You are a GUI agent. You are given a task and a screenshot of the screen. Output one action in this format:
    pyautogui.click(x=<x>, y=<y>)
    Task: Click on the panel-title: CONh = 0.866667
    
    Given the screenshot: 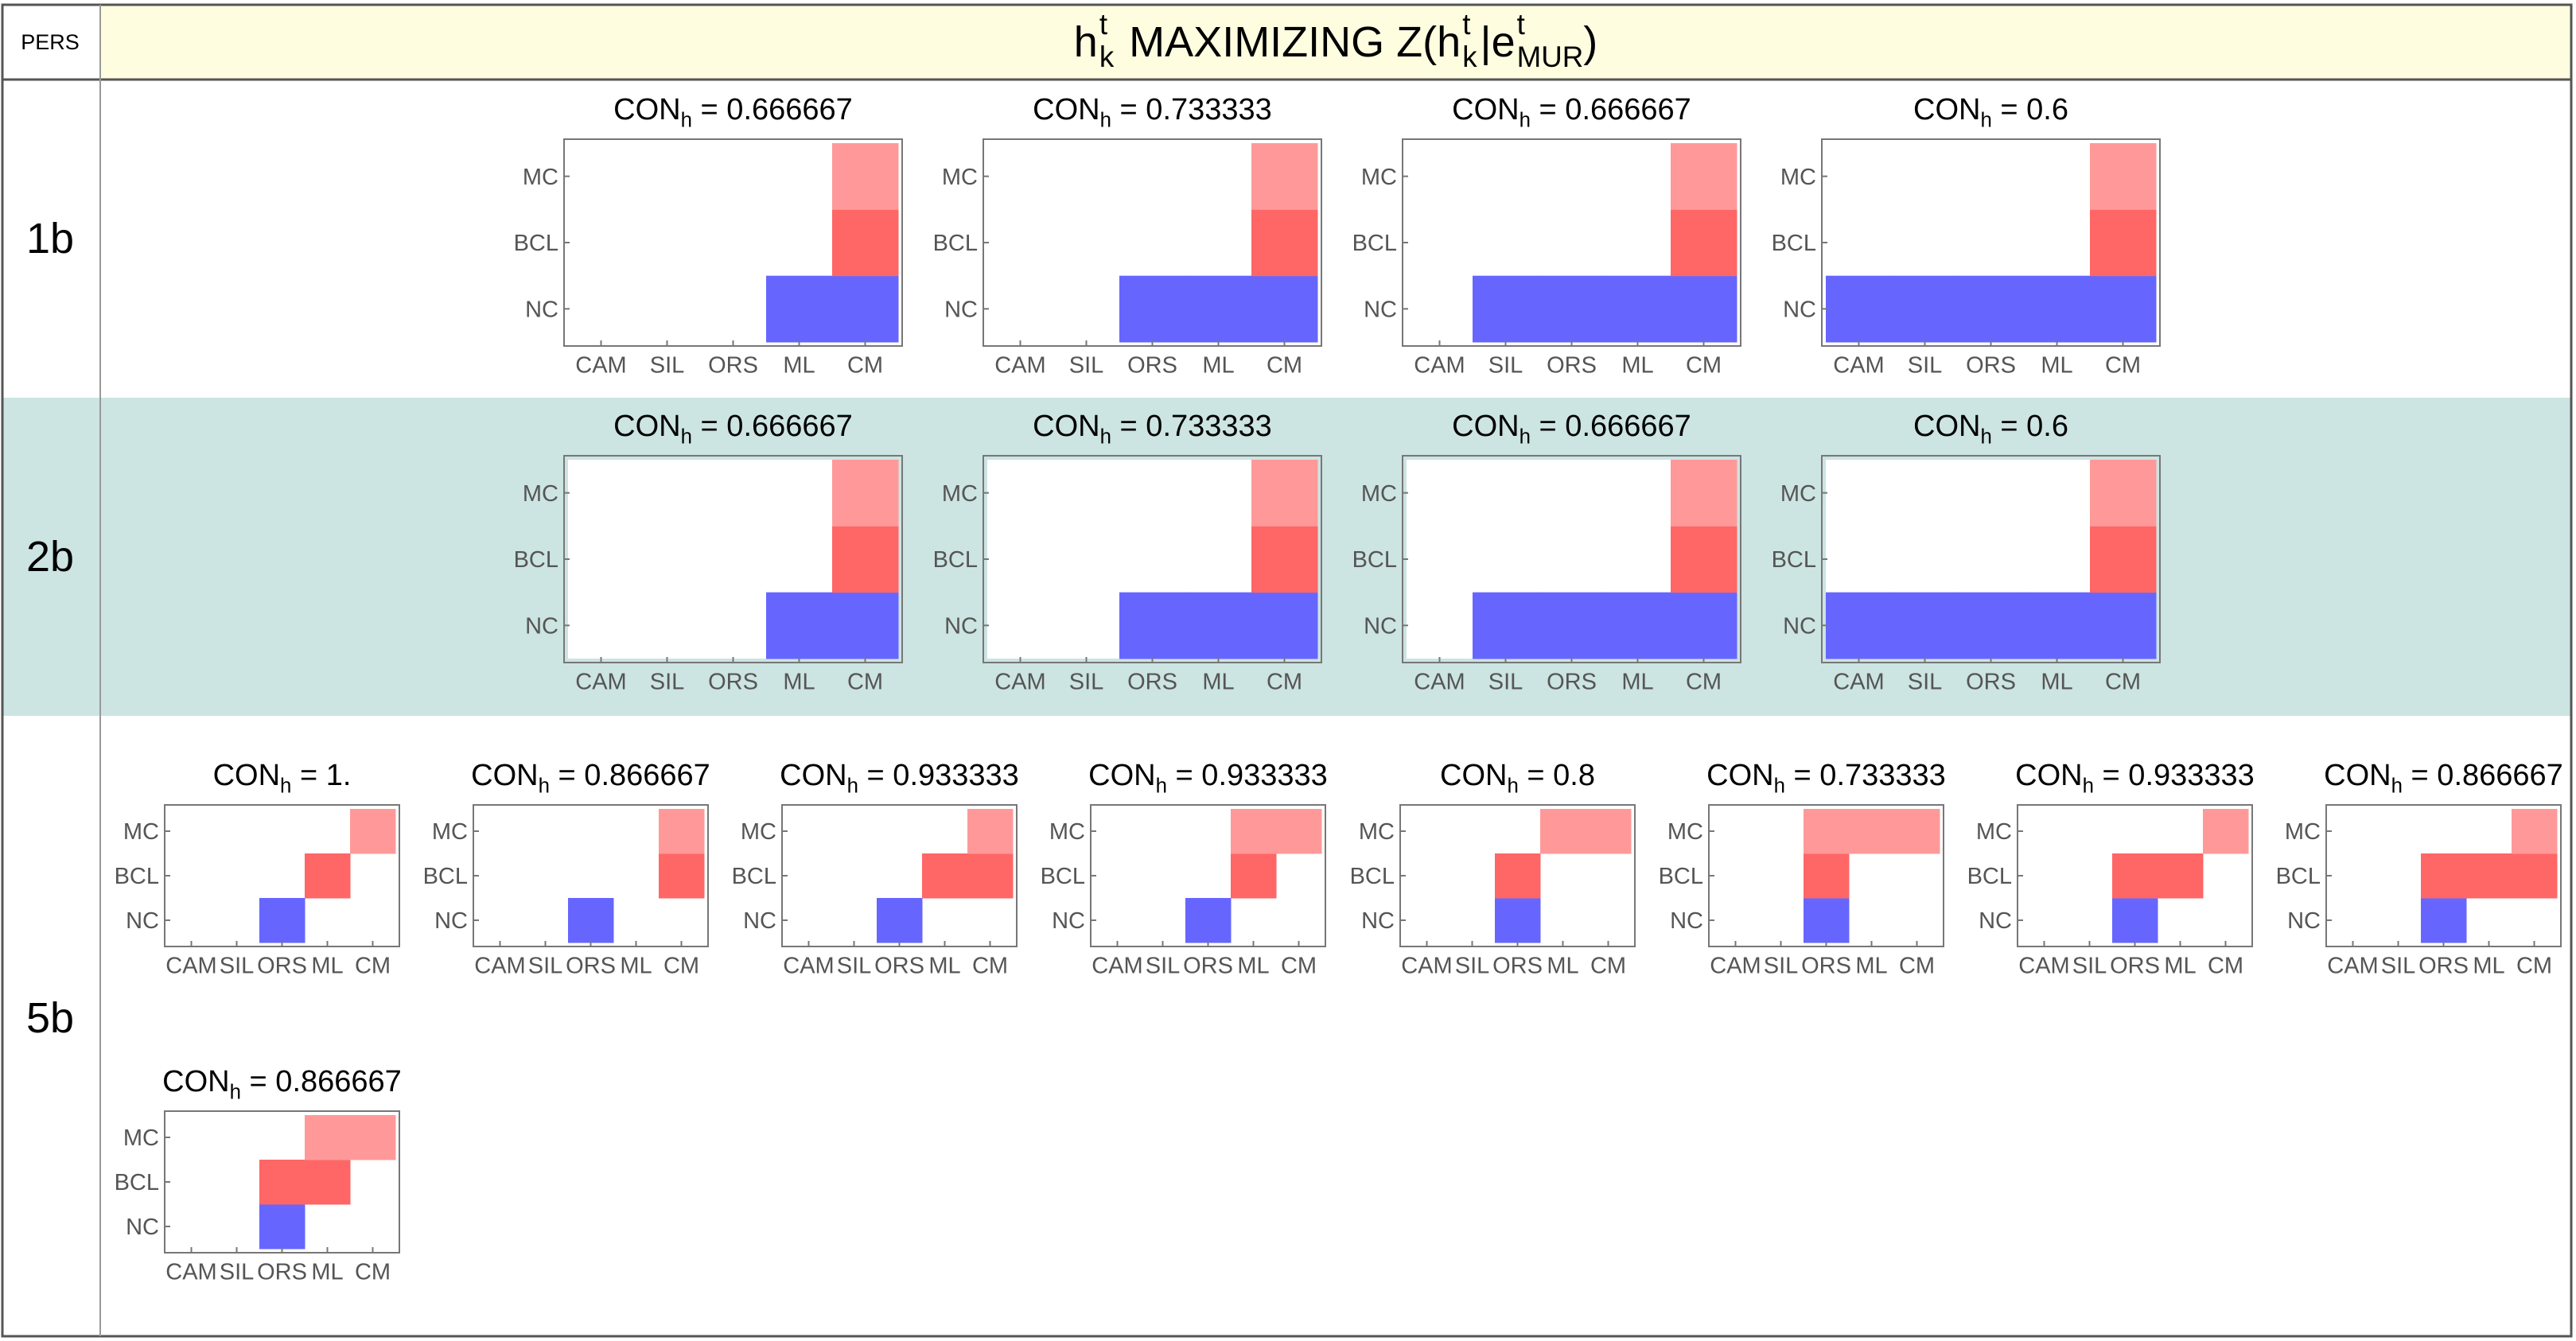 What is the action you would take?
    pyautogui.click(x=2444, y=779)
    